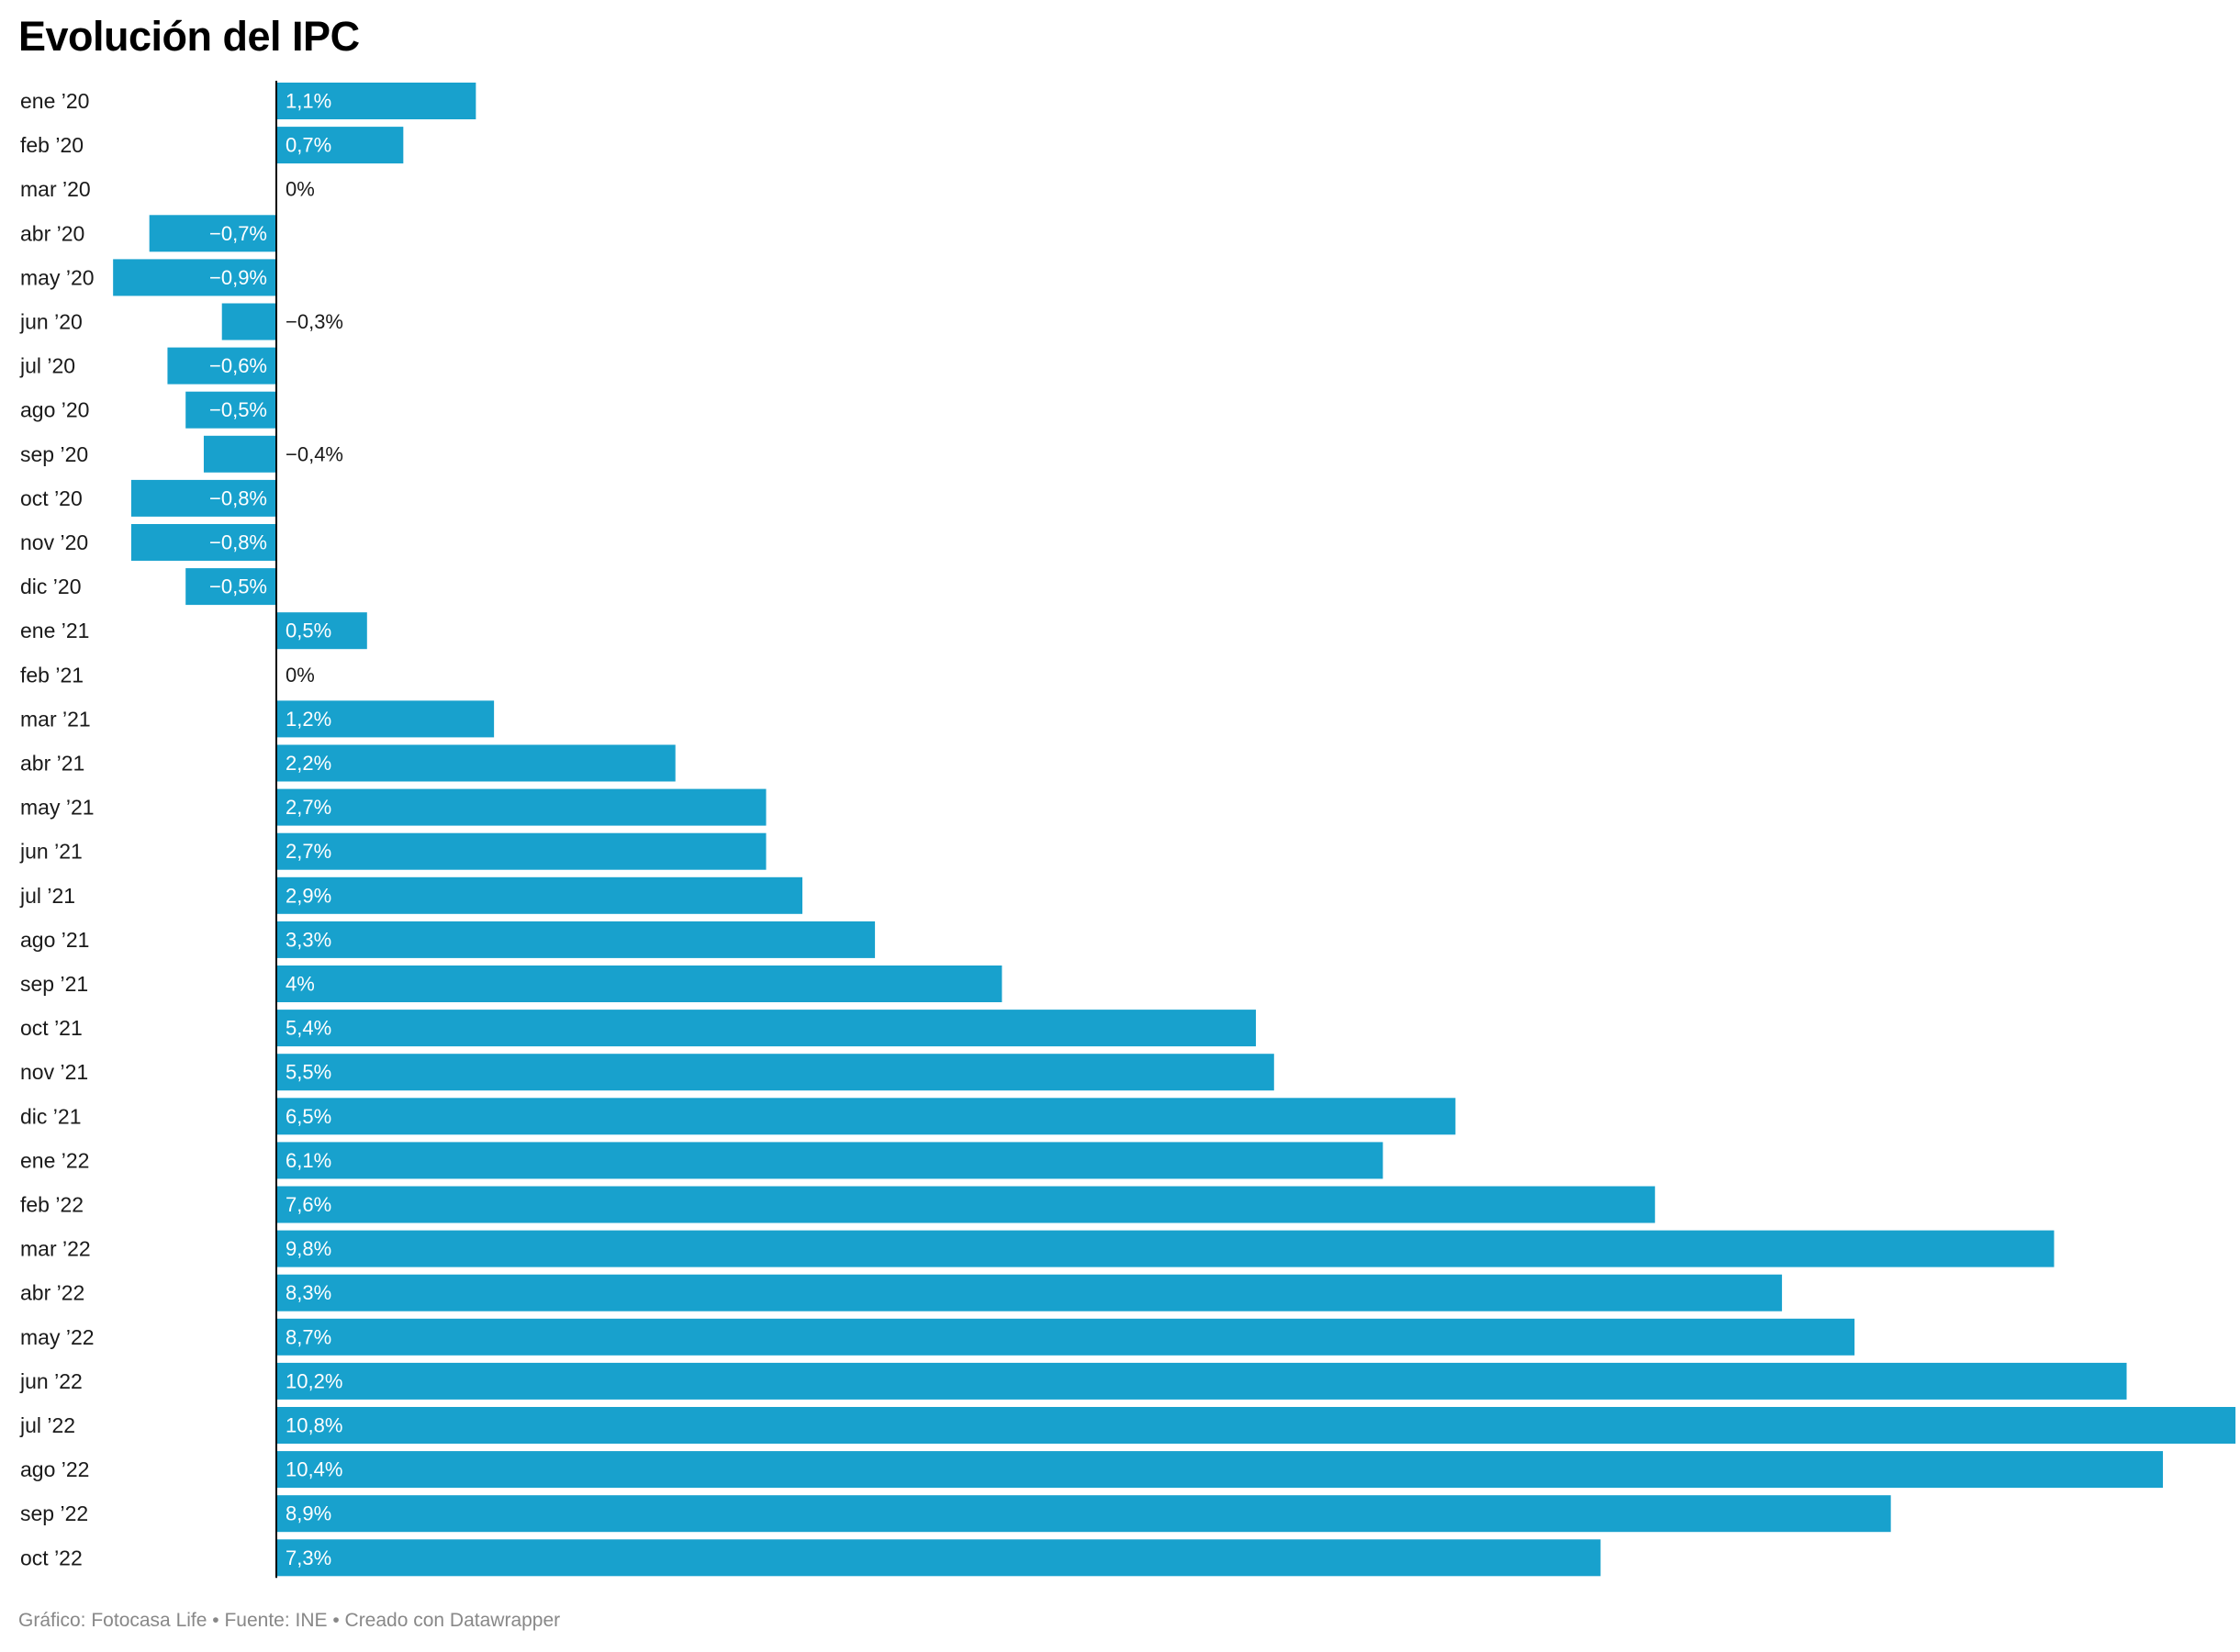  Describe the element at coordinates (47, 896) in the screenshot. I see `category-label: jul ’21` at that location.